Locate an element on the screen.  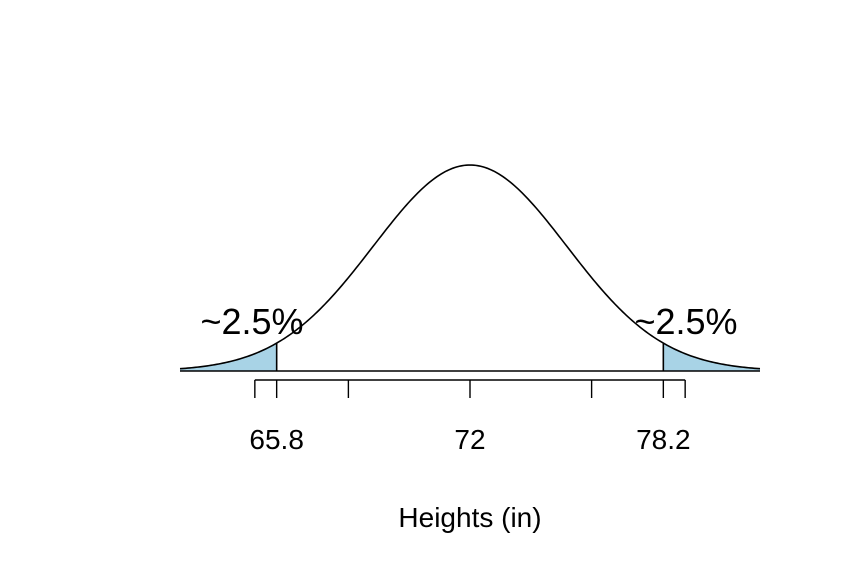
left-tail-label: ~2.5% is located at coordinates (251, 321).